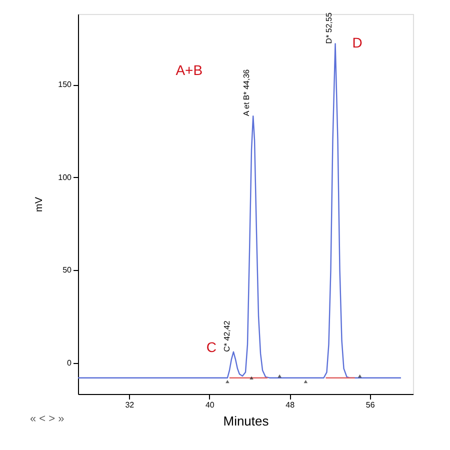 The height and width of the screenshot is (450, 450). Describe the element at coordinates (67, 270) in the screenshot. I see `y-tick-label: 50` at that location.